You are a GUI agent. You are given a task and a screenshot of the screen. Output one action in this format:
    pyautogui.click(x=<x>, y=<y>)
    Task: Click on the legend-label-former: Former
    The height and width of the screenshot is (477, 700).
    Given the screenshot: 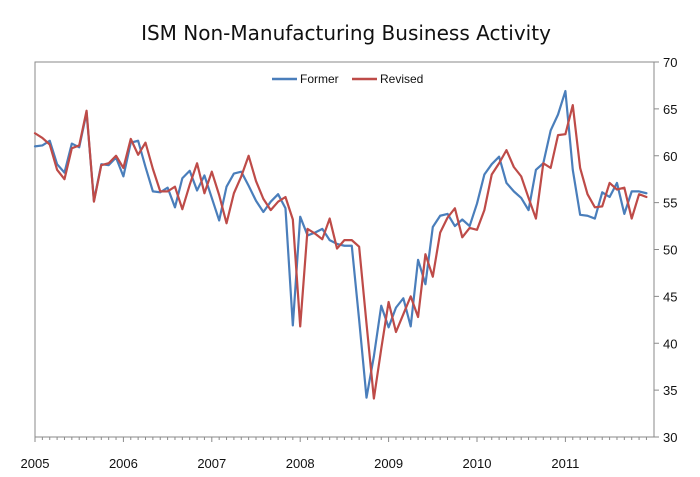 What is the action you would take?
    pyautogui.click(x=319, y=79)
    